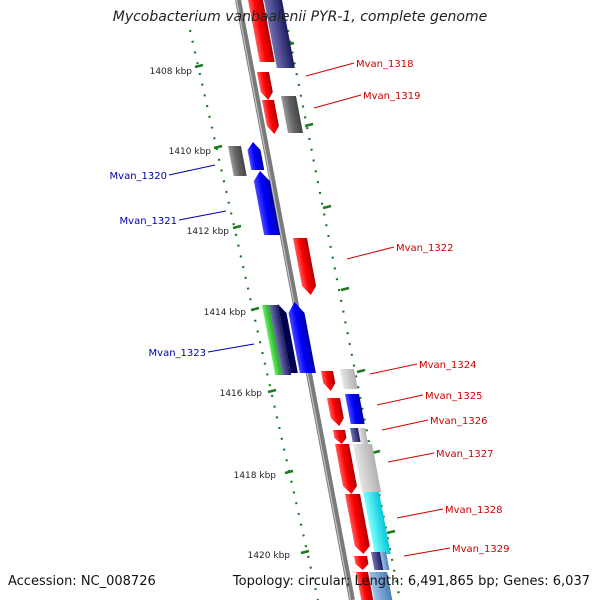  What do you see at coordinates (148, 221) in the screenshot?
I see `gene-label: Mvan_1321` at bounding box center [148, 221].